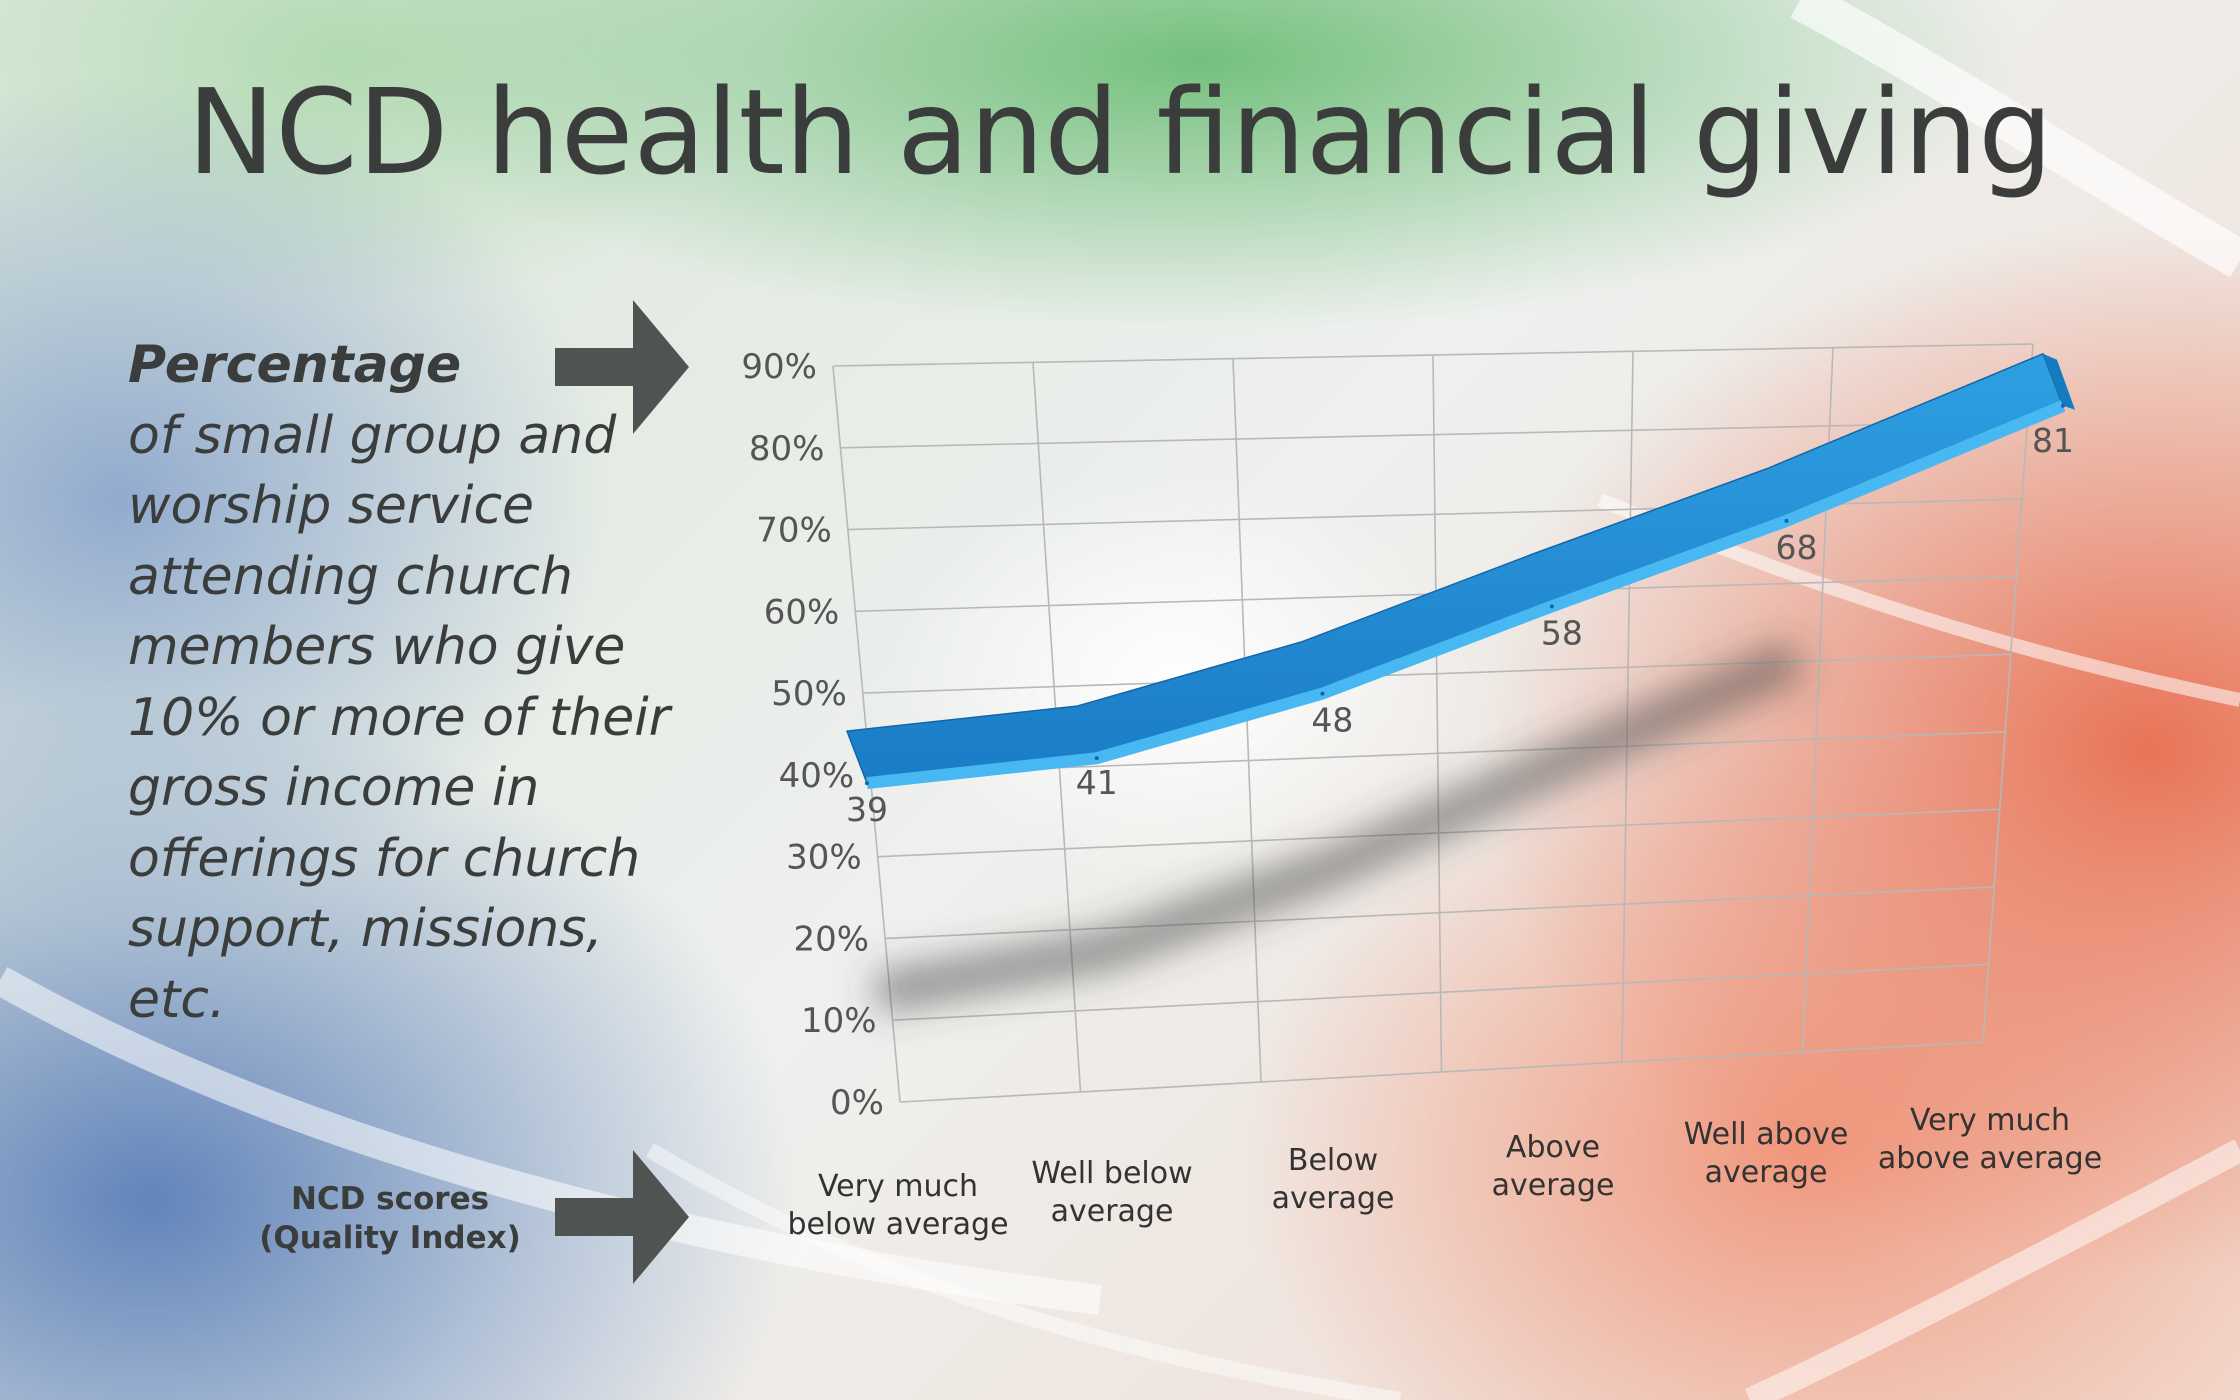 The image size is (2240, 1400). What do you see at coordinates (1111, 1173) in the screenshot?
I see `category-label: Well below` at bounding box center [1111, 1173].